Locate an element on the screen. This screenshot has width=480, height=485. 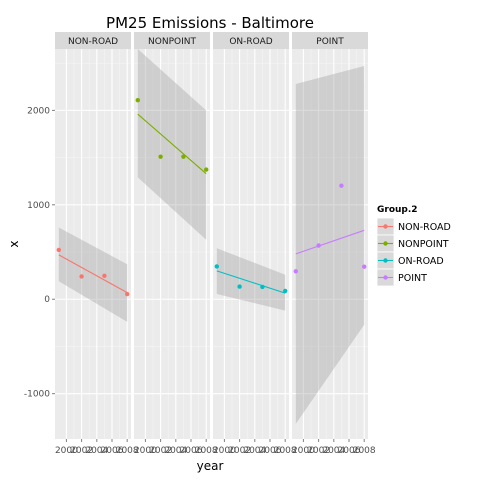
legend-point-non-road is located at coordinates (385, 226).